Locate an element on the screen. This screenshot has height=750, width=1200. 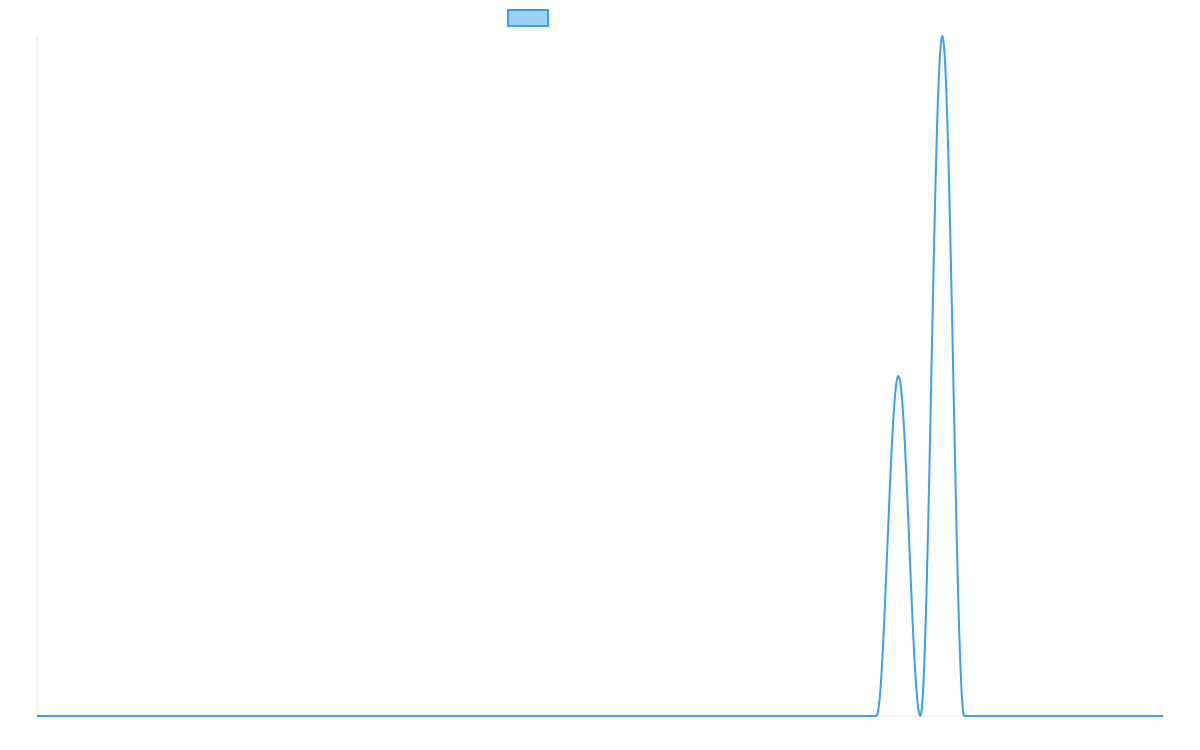
legend is located at coordinates (528, 18).